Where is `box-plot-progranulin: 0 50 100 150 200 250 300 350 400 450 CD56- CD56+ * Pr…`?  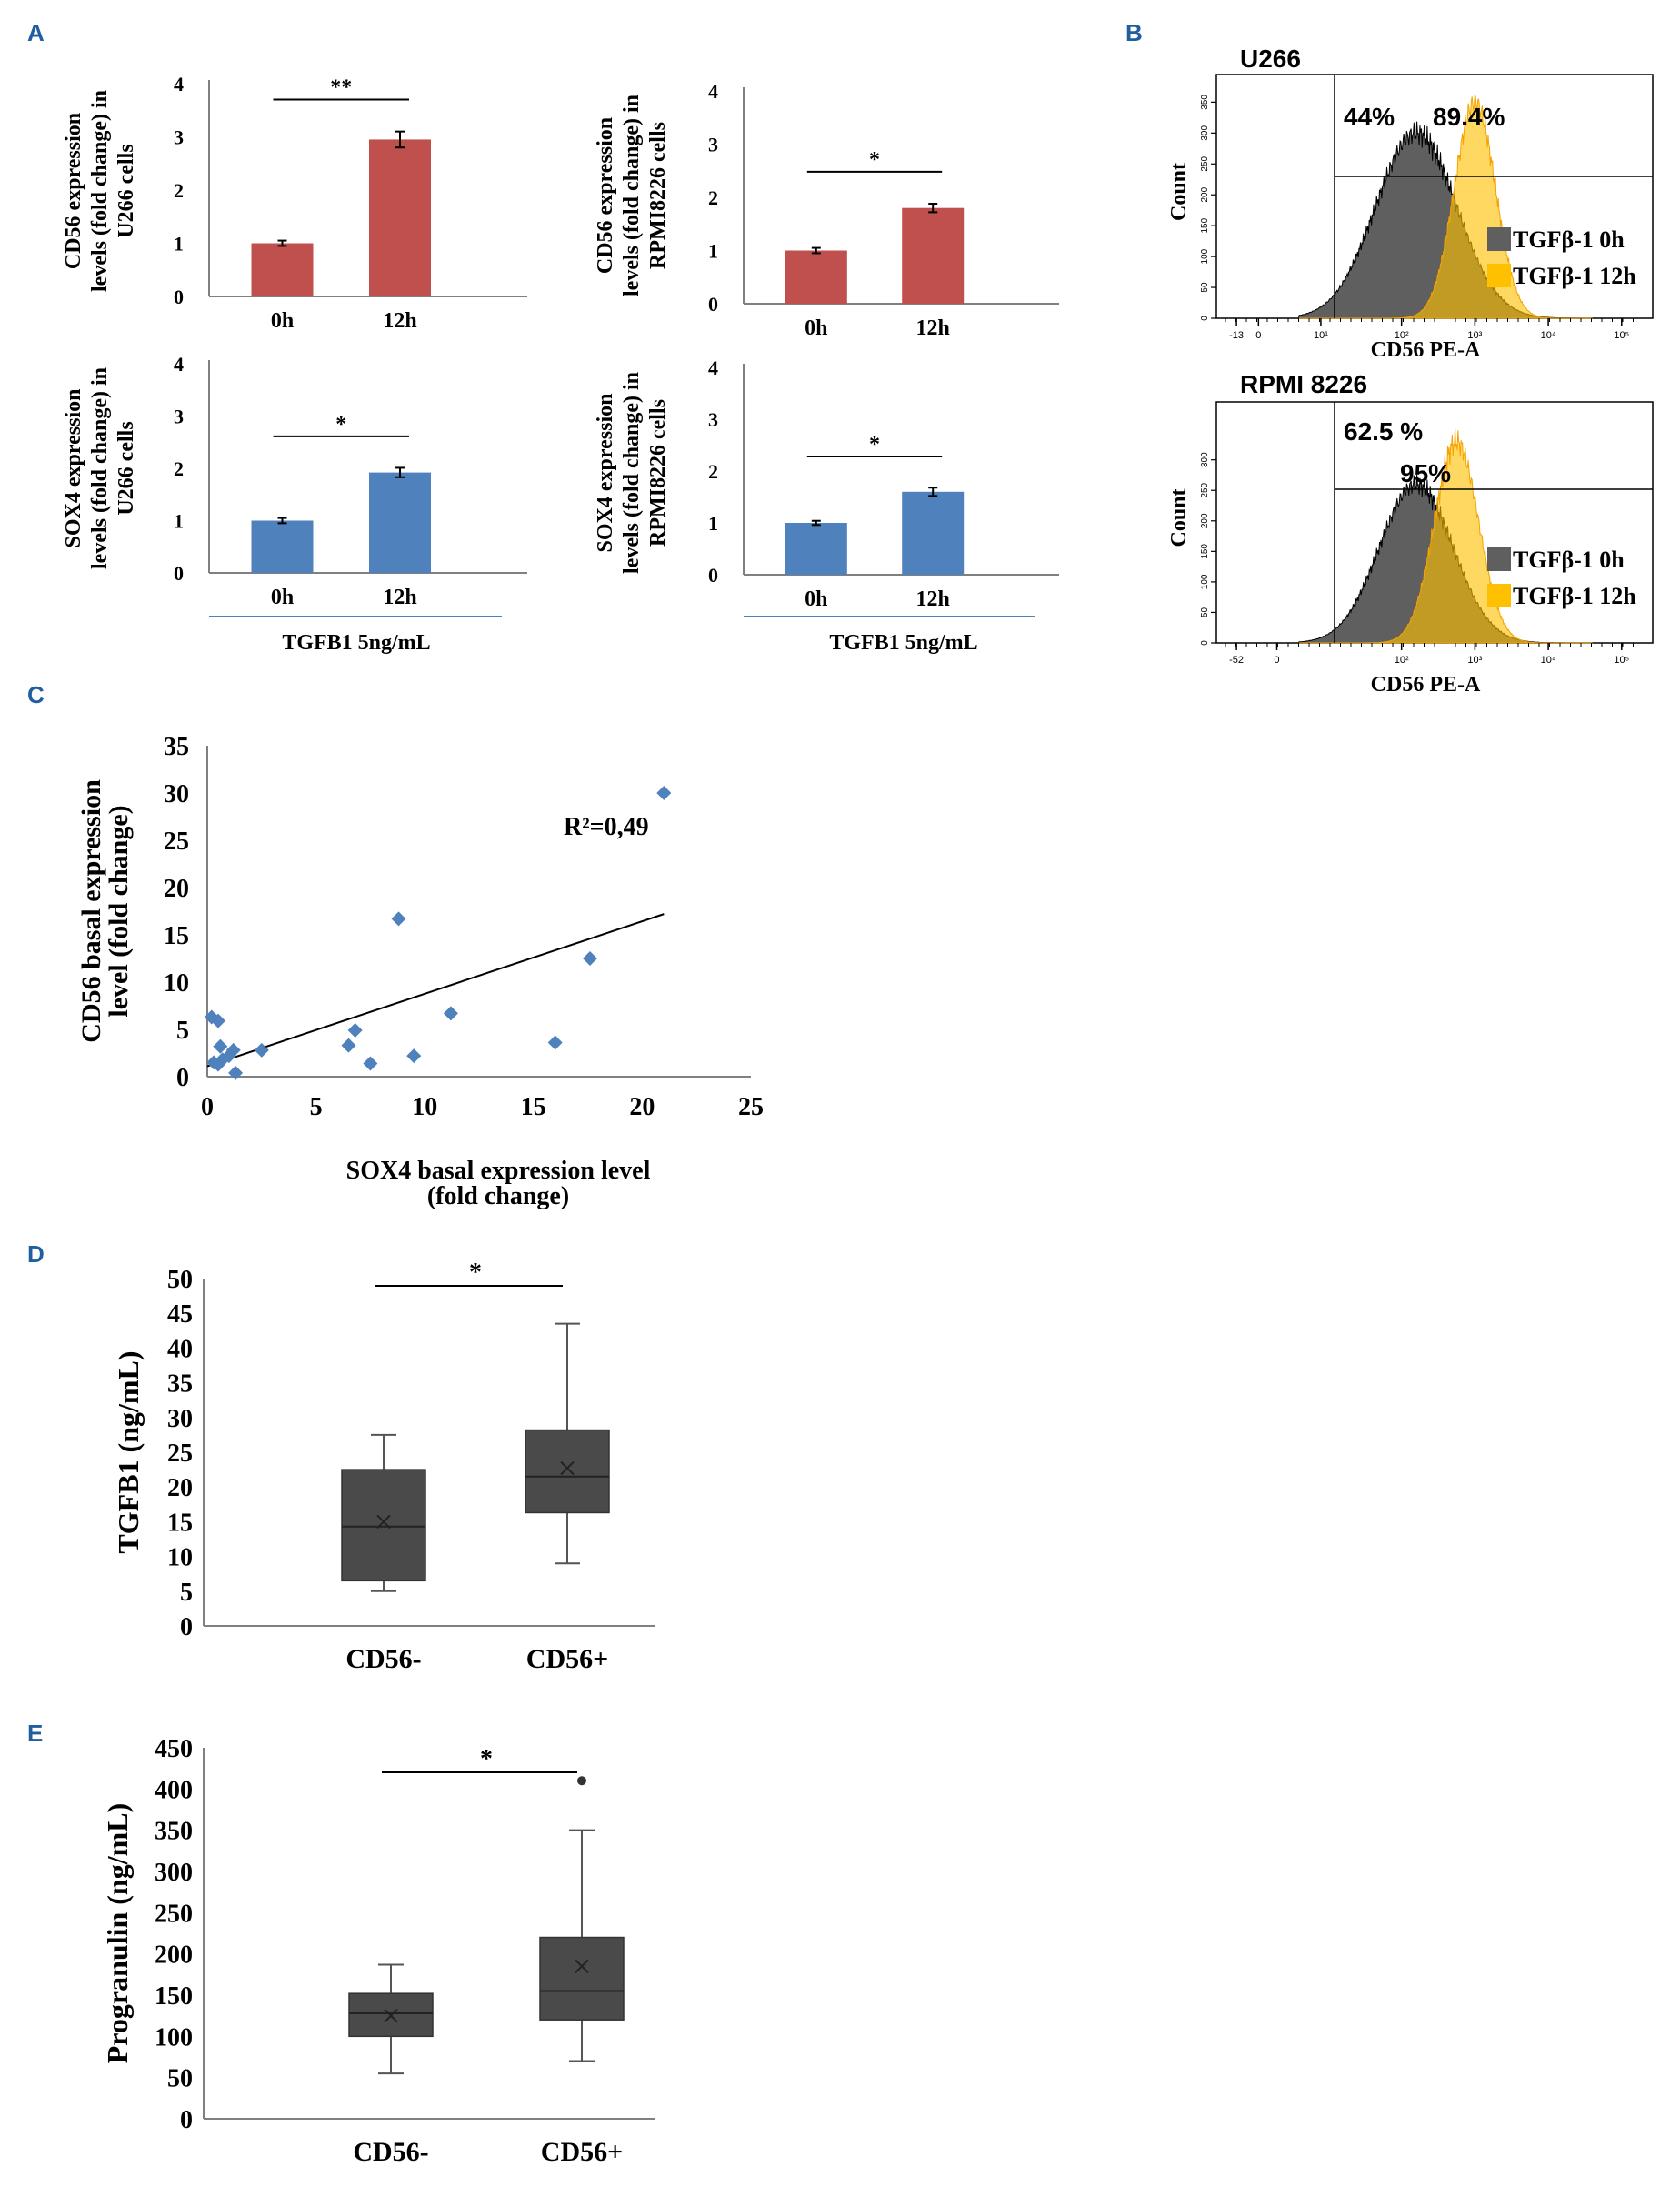 box-plot-progranulin: 0 50 100 150 200 250 300 350 400 450 CD56- CD56+ * Pr… is located at coordinates (378, 1951).